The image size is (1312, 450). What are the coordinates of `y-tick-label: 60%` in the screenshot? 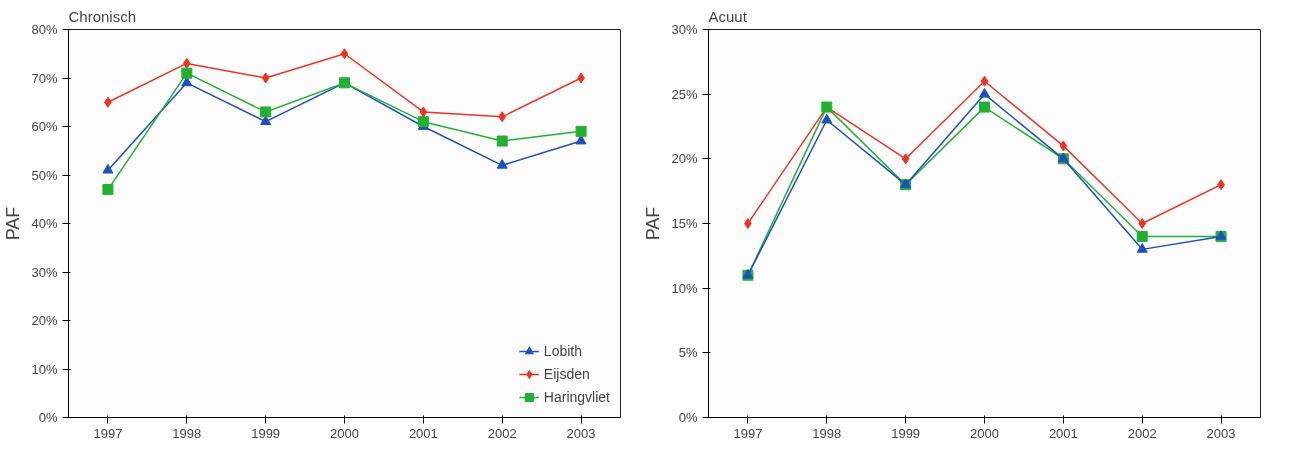 It's located at (44, 126).